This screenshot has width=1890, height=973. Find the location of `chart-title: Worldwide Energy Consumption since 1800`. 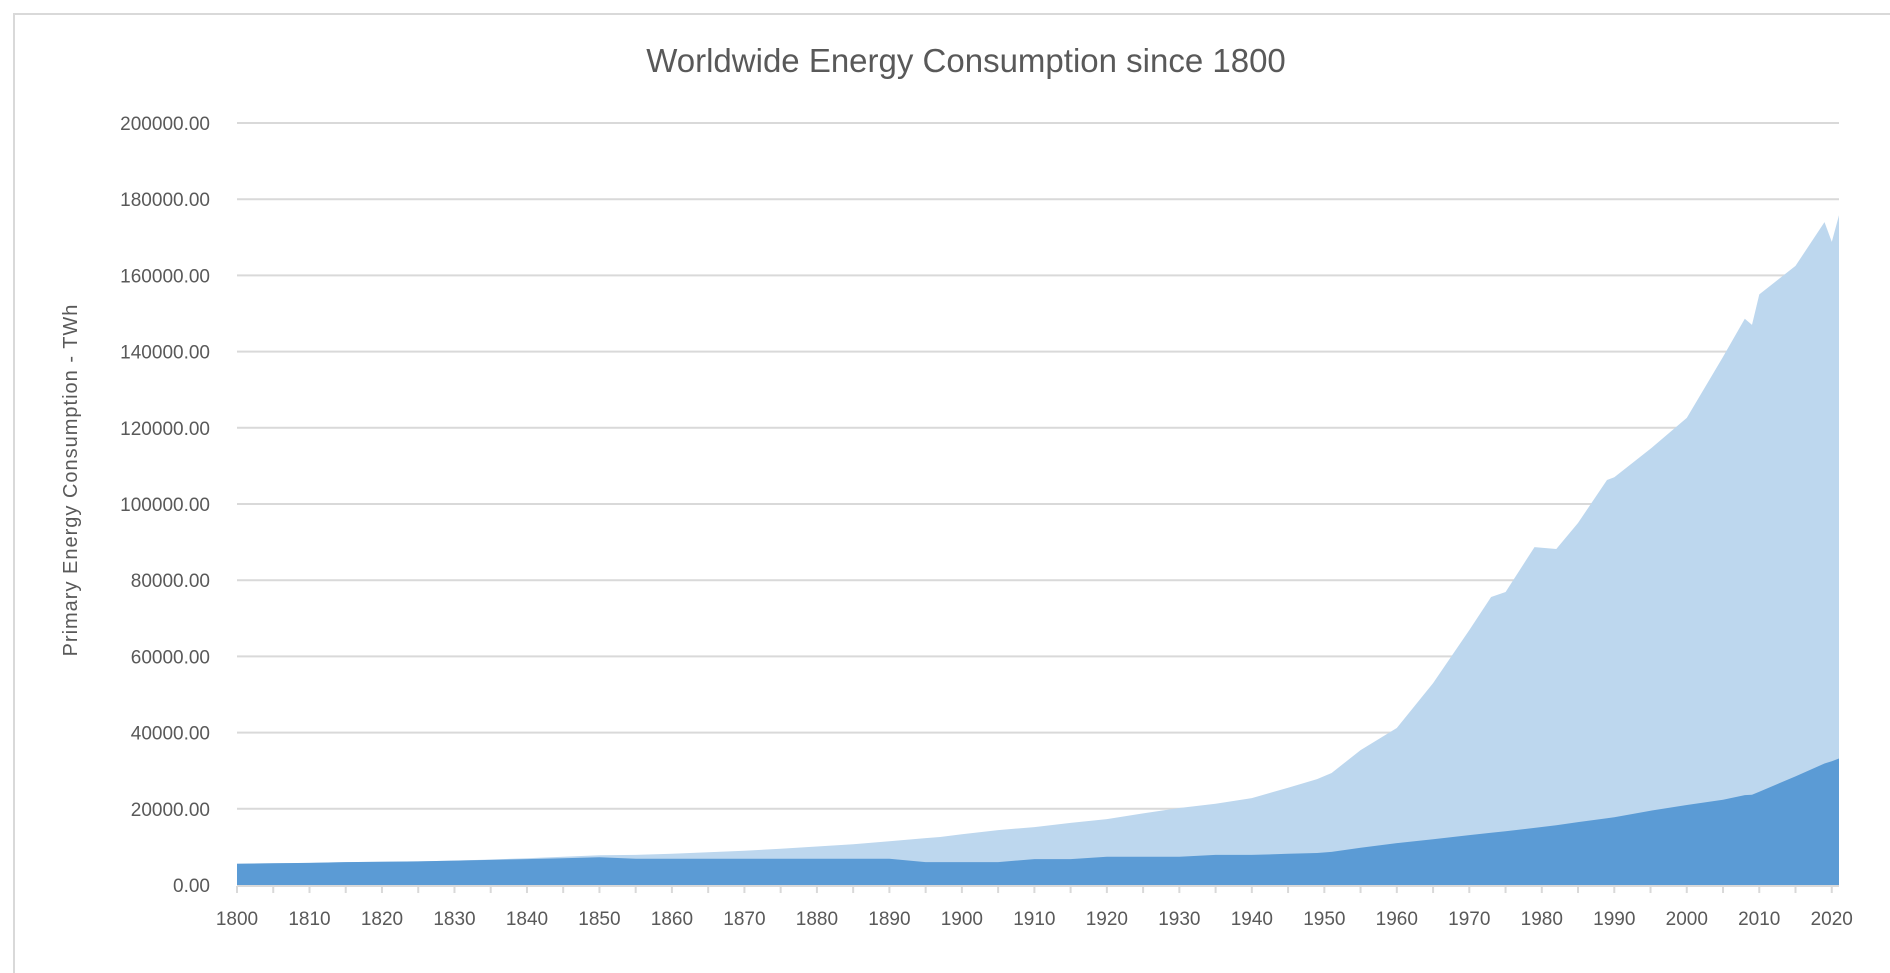

chart-title: Worldwide Energy Consumption since 1800 is located at coordinates (966, 60).